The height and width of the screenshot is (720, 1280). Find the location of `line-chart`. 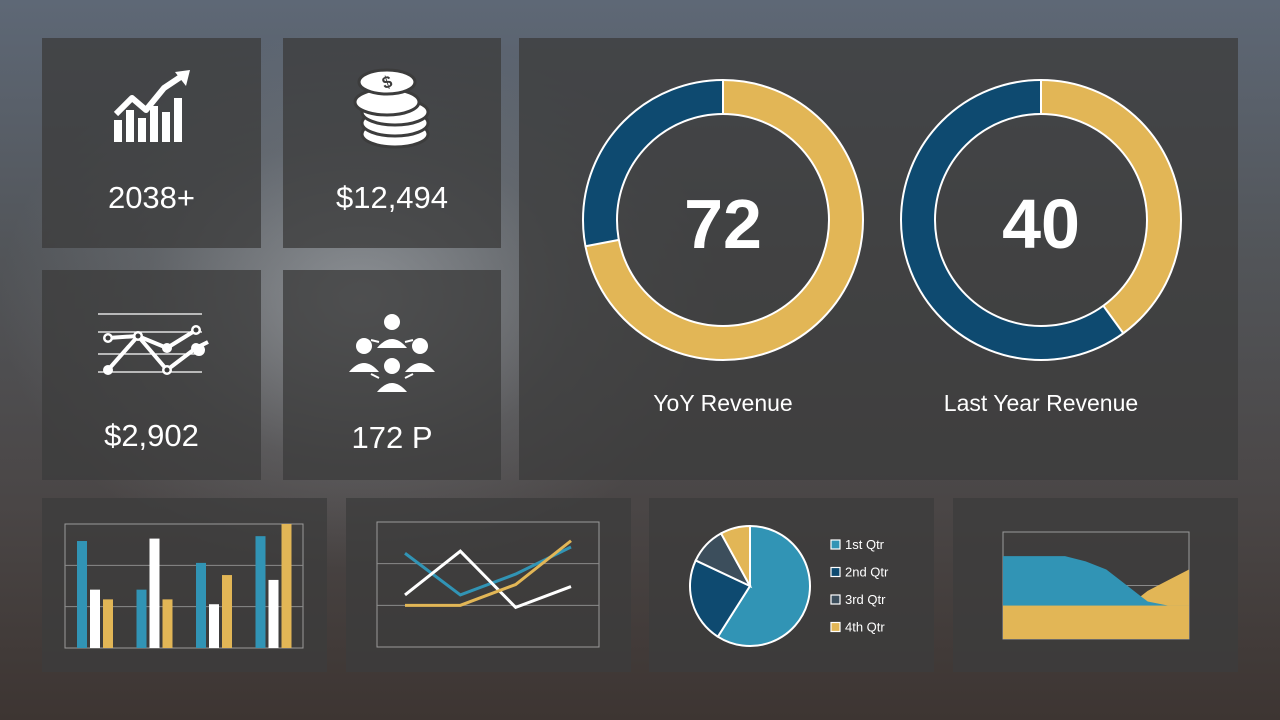

line-chart is located at coordinates (488, 584).